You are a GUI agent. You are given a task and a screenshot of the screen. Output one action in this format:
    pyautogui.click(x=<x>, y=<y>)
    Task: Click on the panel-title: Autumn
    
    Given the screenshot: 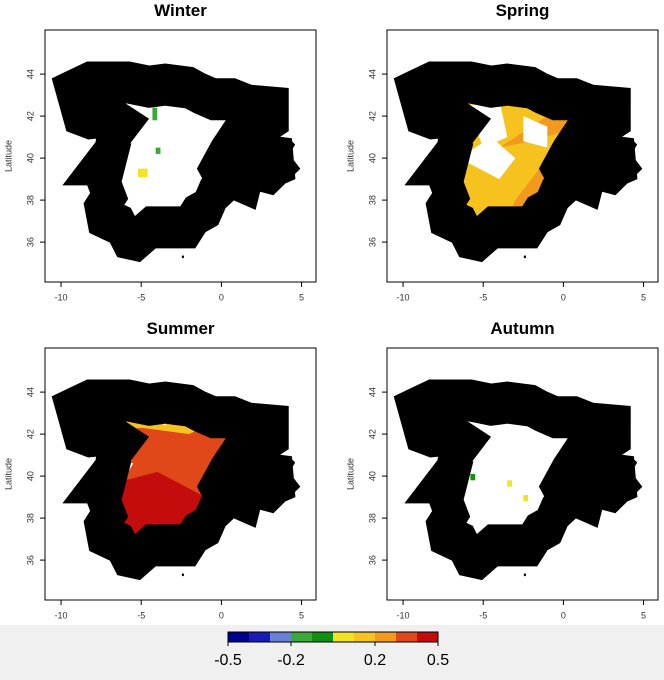 What is the action you would take?
    pyautogui.click(x=522, y=328)
    